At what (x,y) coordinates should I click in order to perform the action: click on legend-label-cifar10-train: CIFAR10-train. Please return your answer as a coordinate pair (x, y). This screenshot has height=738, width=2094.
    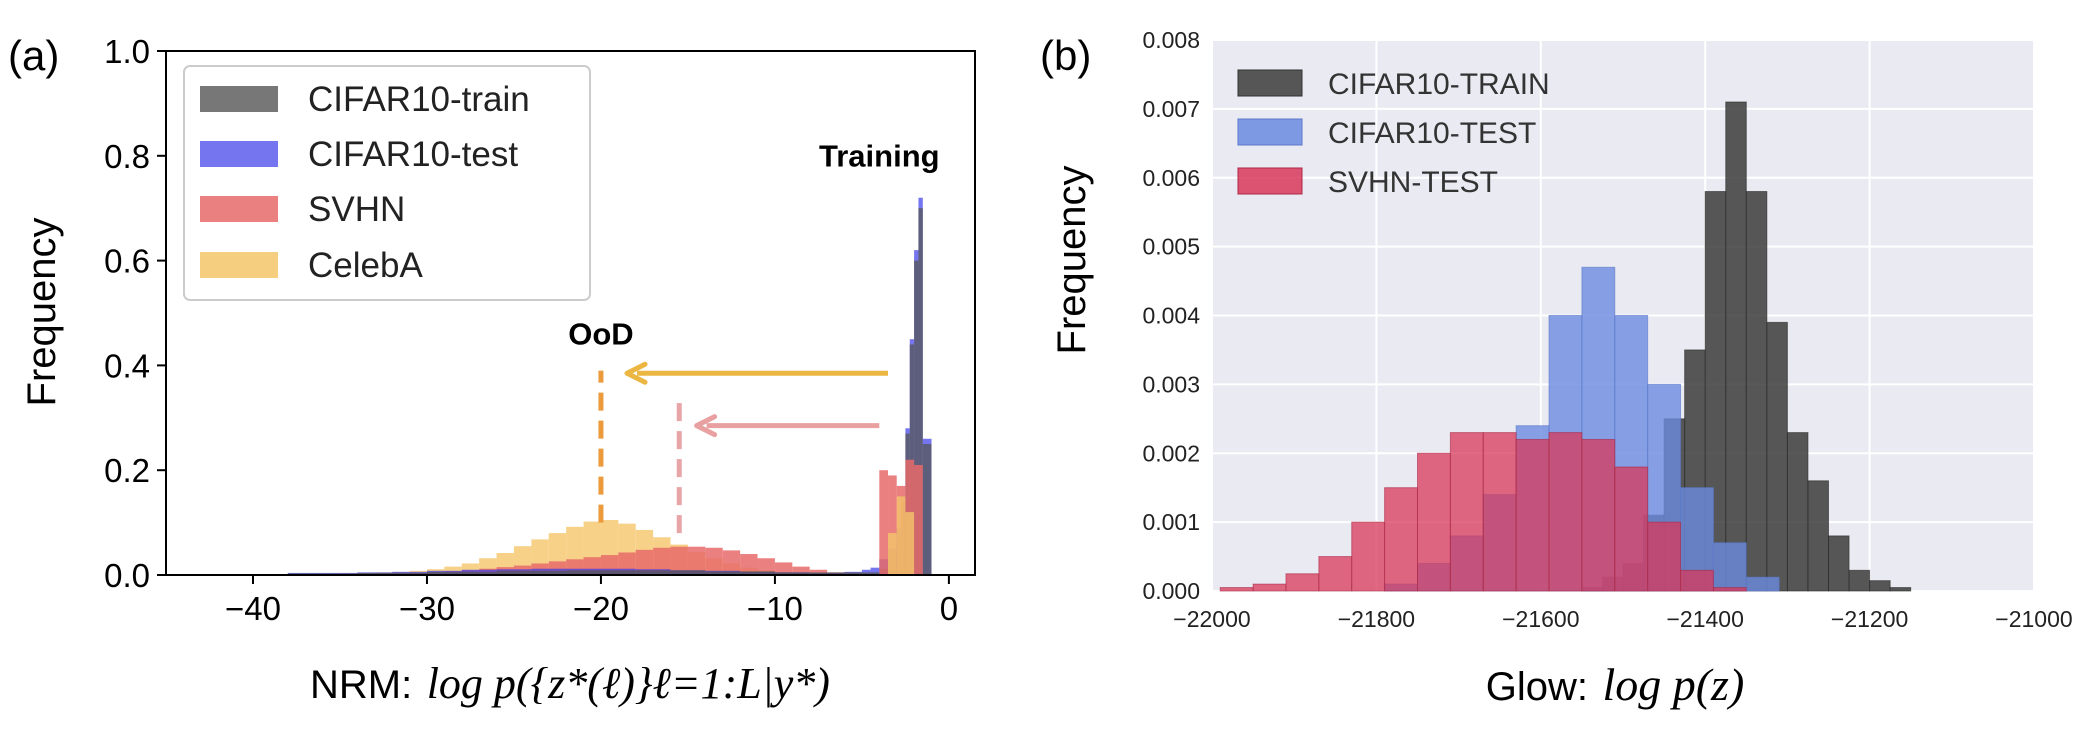
    Looking at the image, I should click on (419, 99).